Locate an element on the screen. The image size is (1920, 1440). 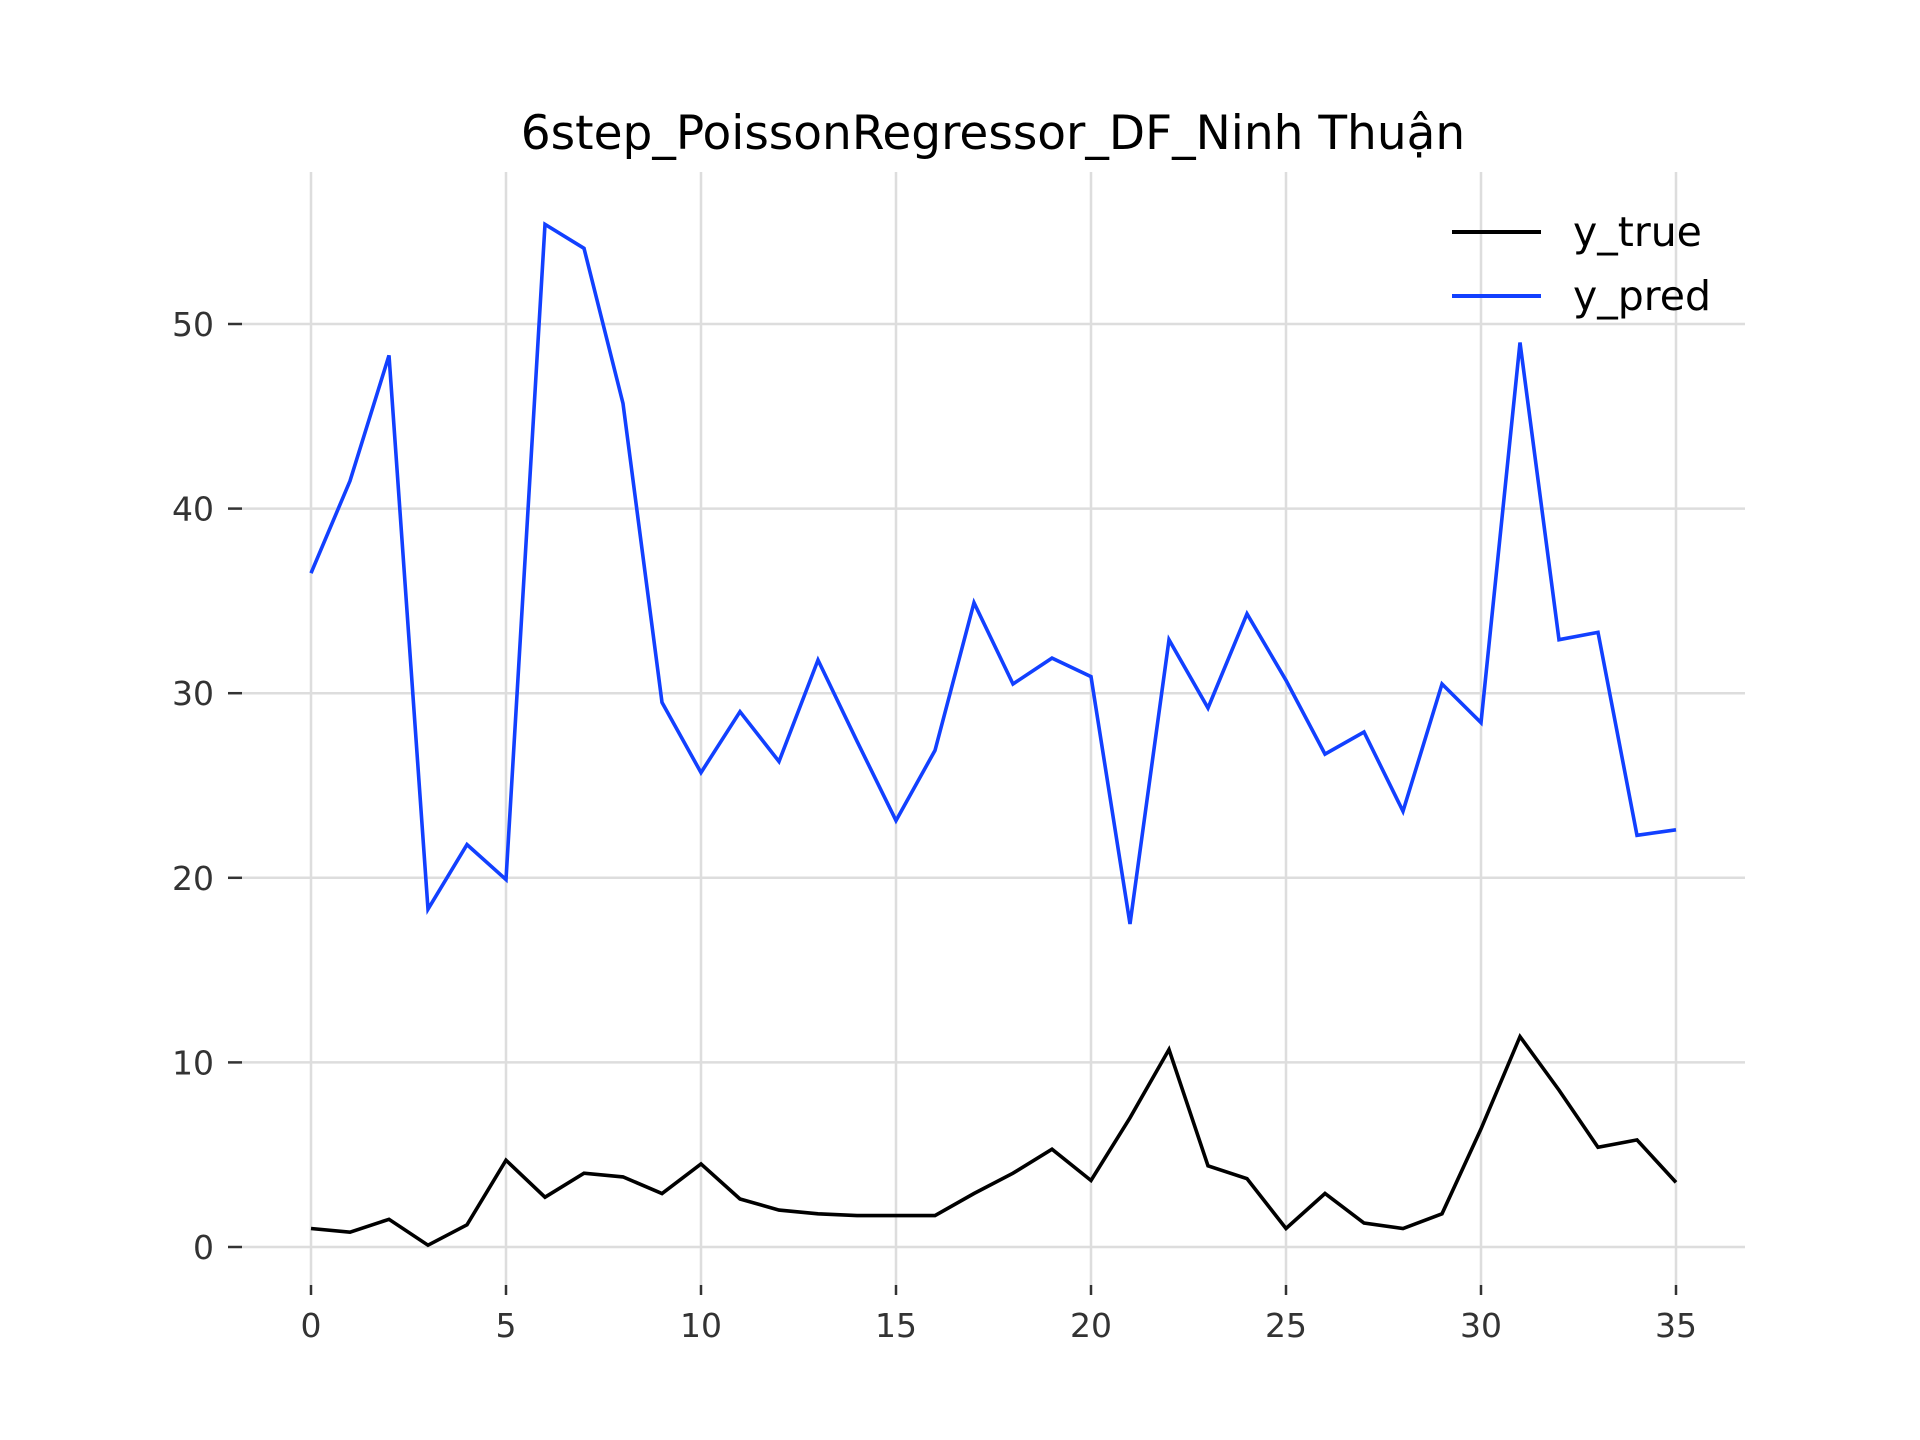
x-tick-label: 5 is located at coordinates (506, 1325).